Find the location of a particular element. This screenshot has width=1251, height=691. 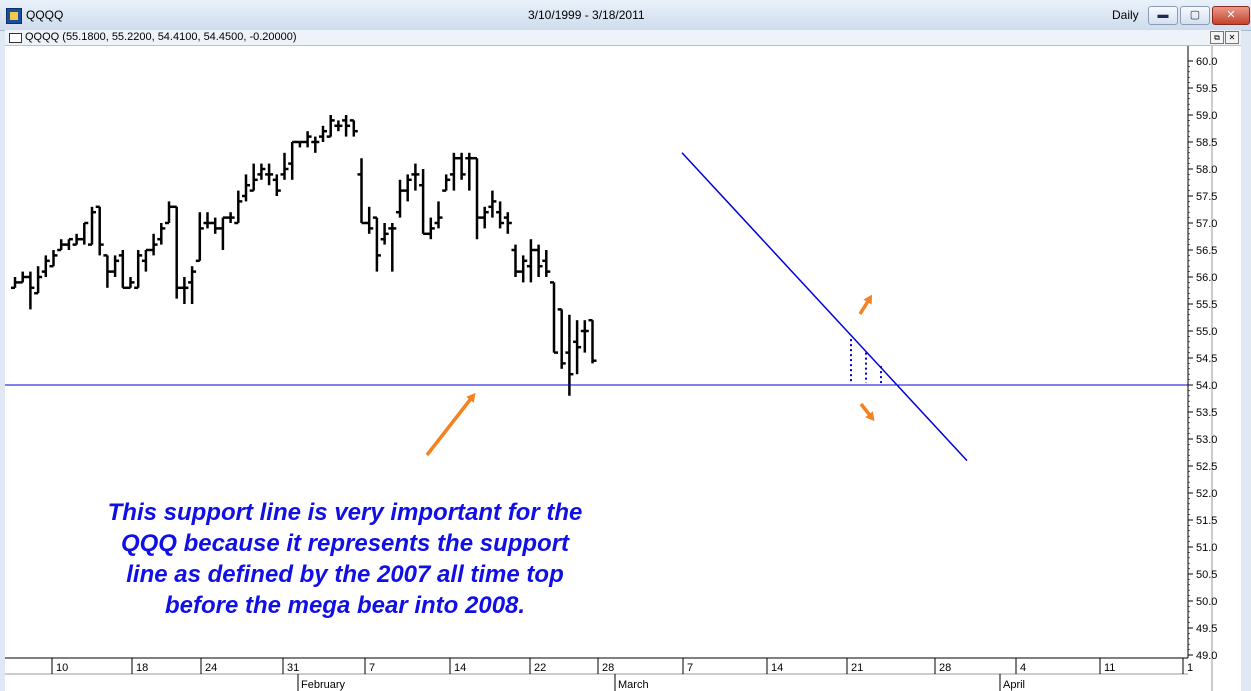

period-label: Daily is located at coordinates (1125, 15).